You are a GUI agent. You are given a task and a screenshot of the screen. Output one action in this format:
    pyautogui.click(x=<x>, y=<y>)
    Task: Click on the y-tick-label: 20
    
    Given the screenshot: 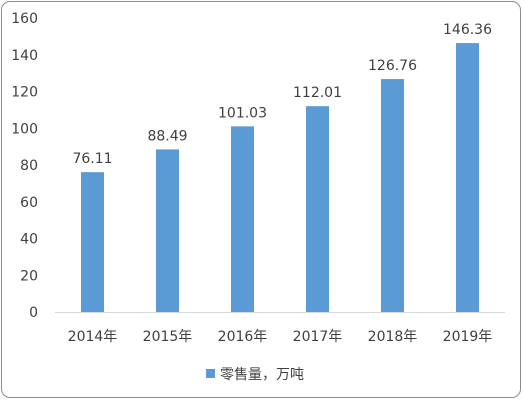 What is the action you would take?
    pyautogui.click(x=29, y=276)
    